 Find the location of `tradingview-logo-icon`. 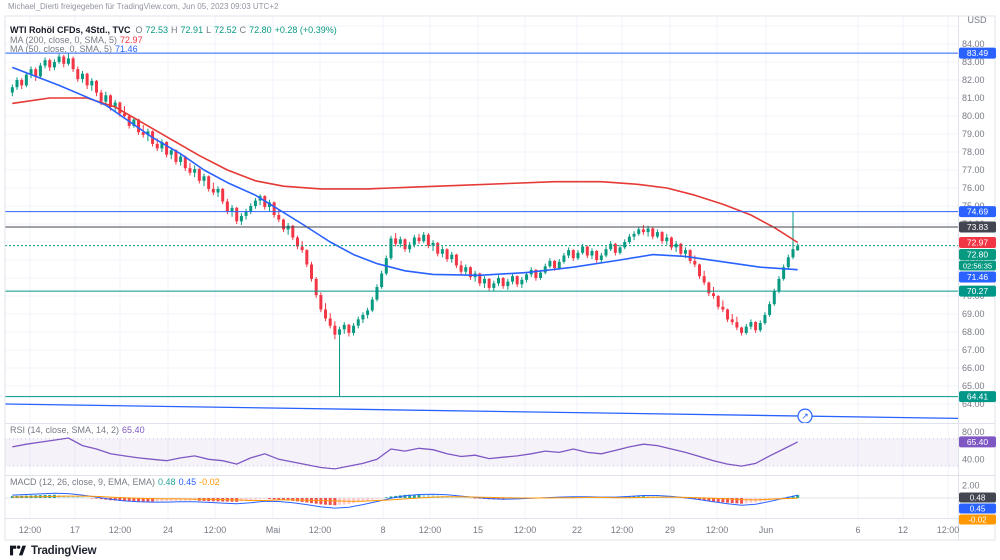

tradingview-logo-icon is located at coordinates (18, 550).